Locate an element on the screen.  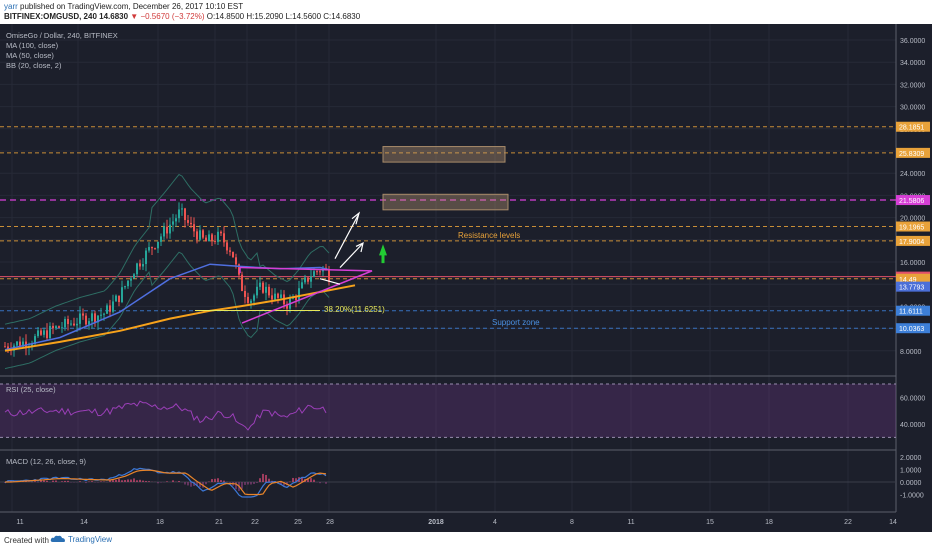
price-tick: 16.0000 is located at coordinates (912, 263).